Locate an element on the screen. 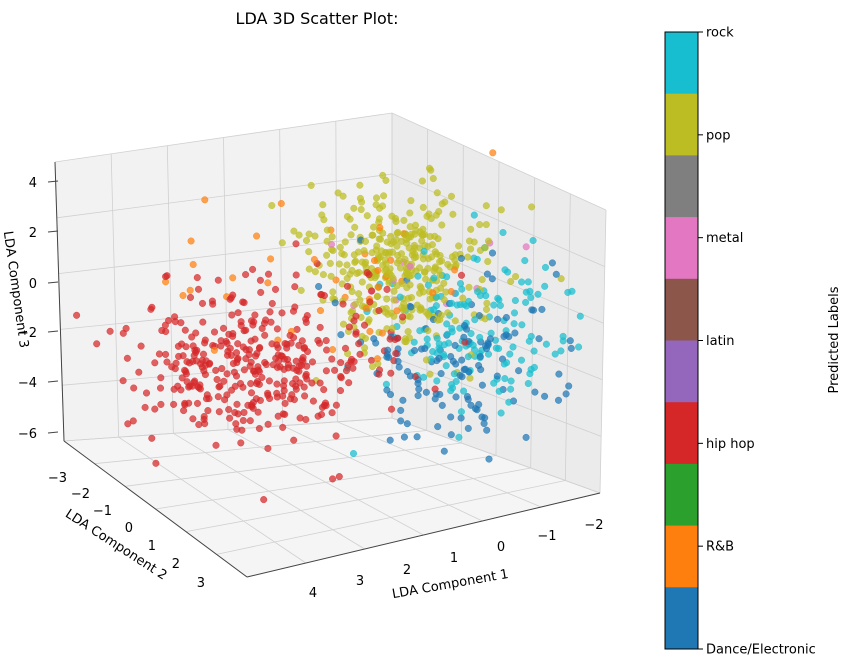  y-tick-label: −1 is located at coordinates (102, 511).